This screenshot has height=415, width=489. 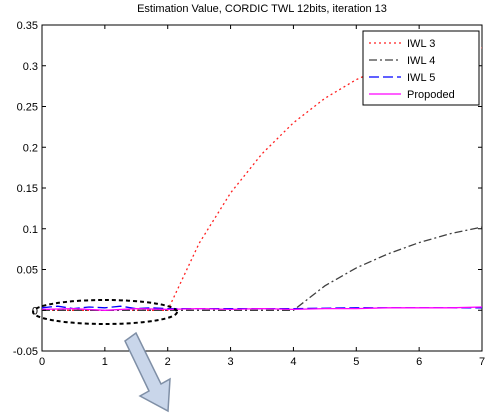 What do you see at coordinates (421, 78) in the screenshot?
I see `legend-label: IWL 5` at bounding box center [421, 78].